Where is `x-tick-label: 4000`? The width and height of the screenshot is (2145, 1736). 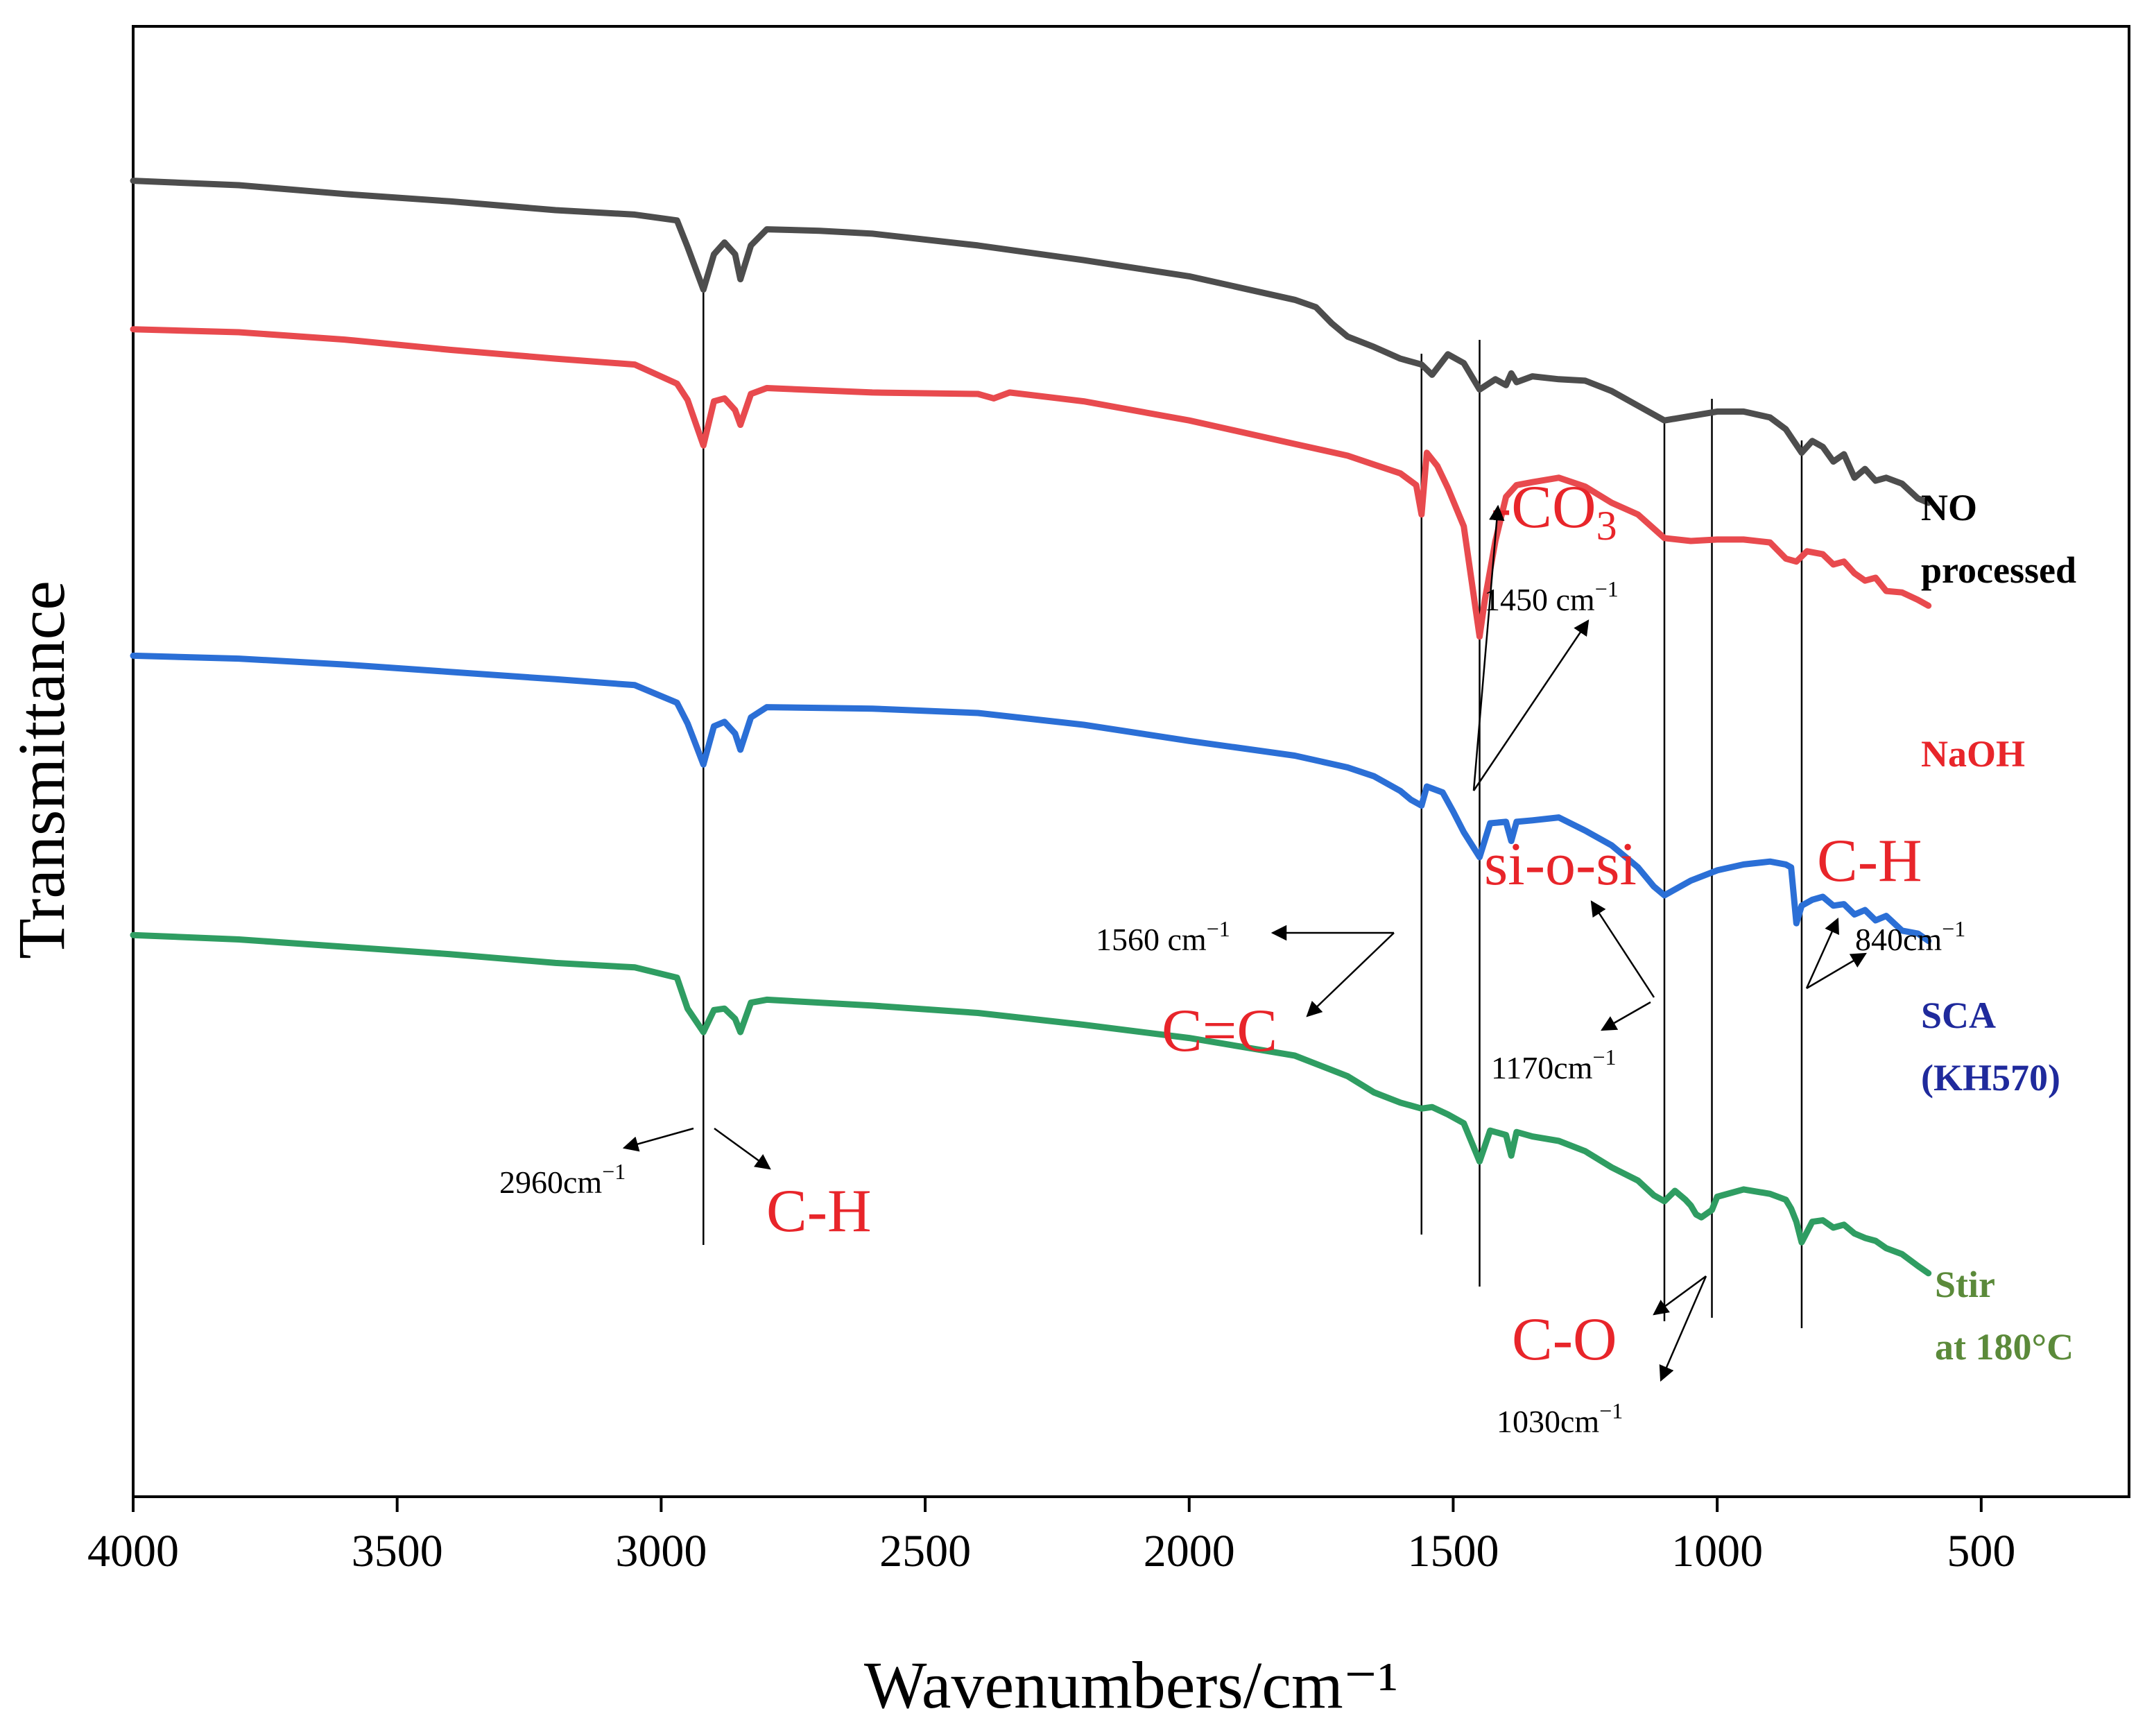 x-tick-label: 4000 is located at coordinates (133, 1551).